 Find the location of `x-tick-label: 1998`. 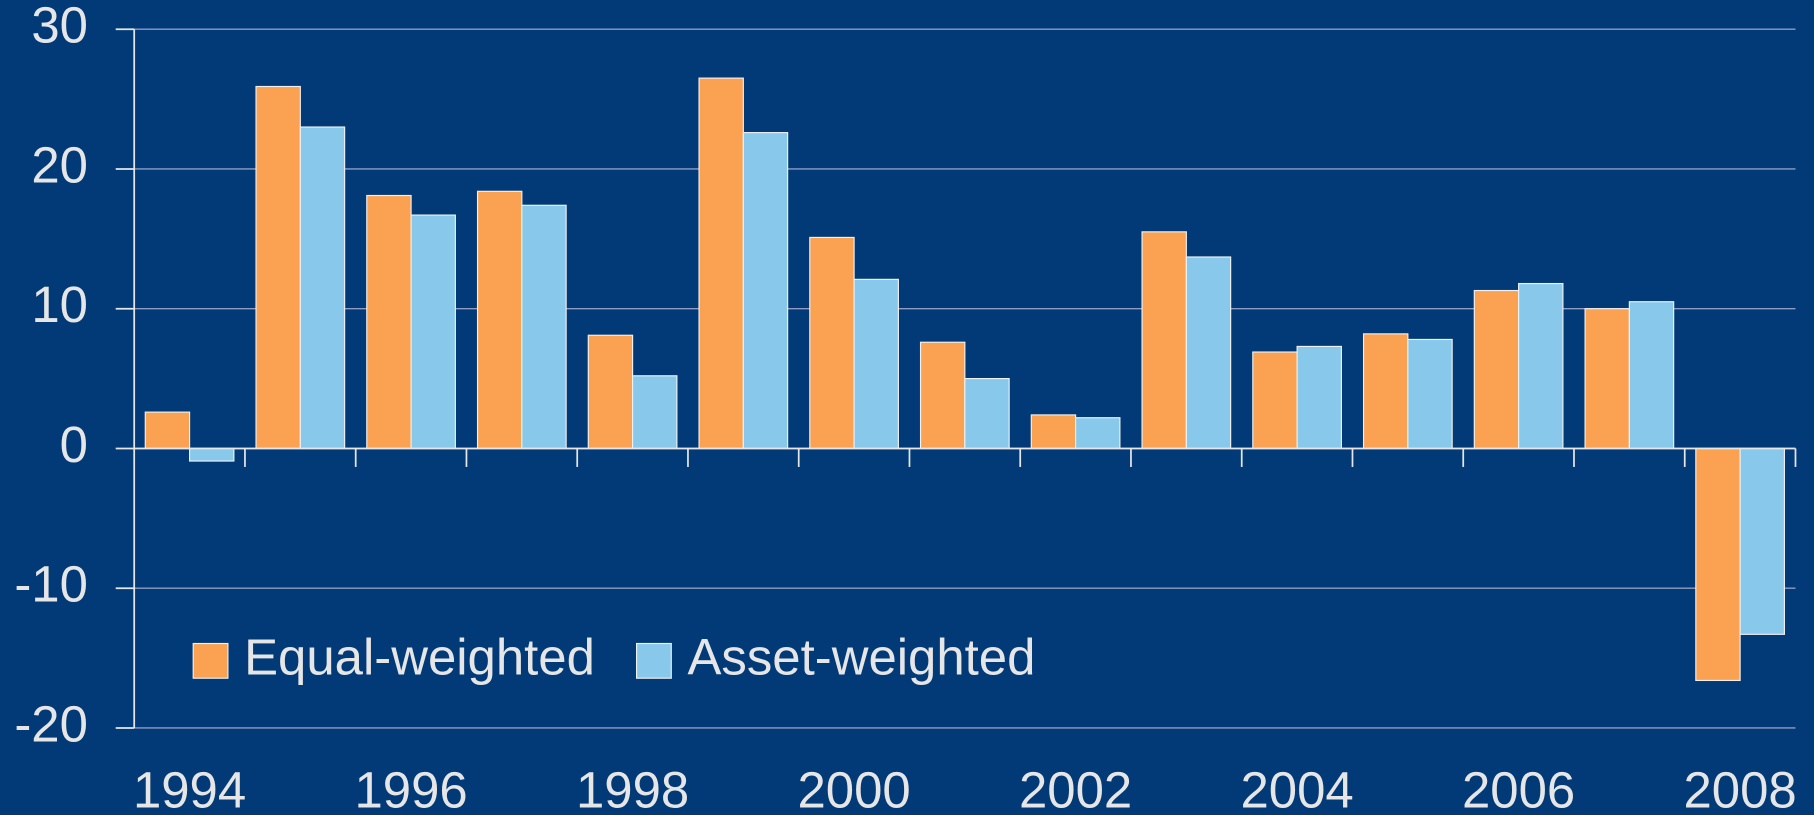

x-tick-label: 1998 is located at coordinates (632, 788).